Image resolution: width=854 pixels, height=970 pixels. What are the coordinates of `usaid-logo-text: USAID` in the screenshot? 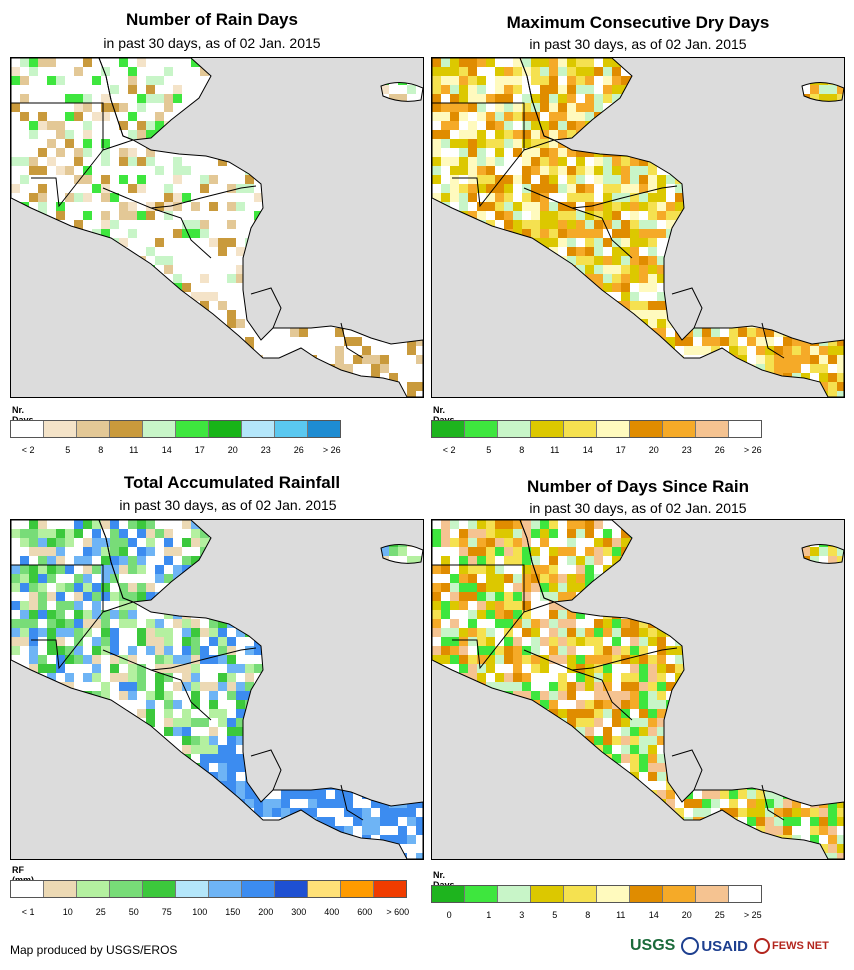 It's located at (725, 946).